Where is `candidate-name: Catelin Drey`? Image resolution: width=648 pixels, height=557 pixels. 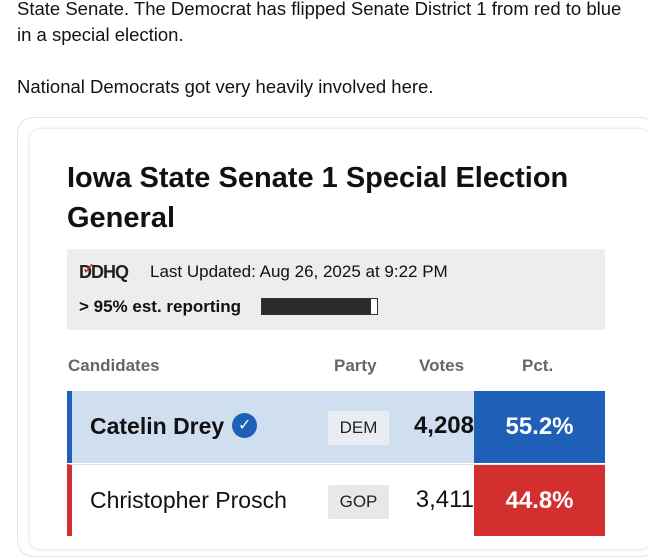
candidate-name: Catelin Drey is located at coordinates (157, 426).